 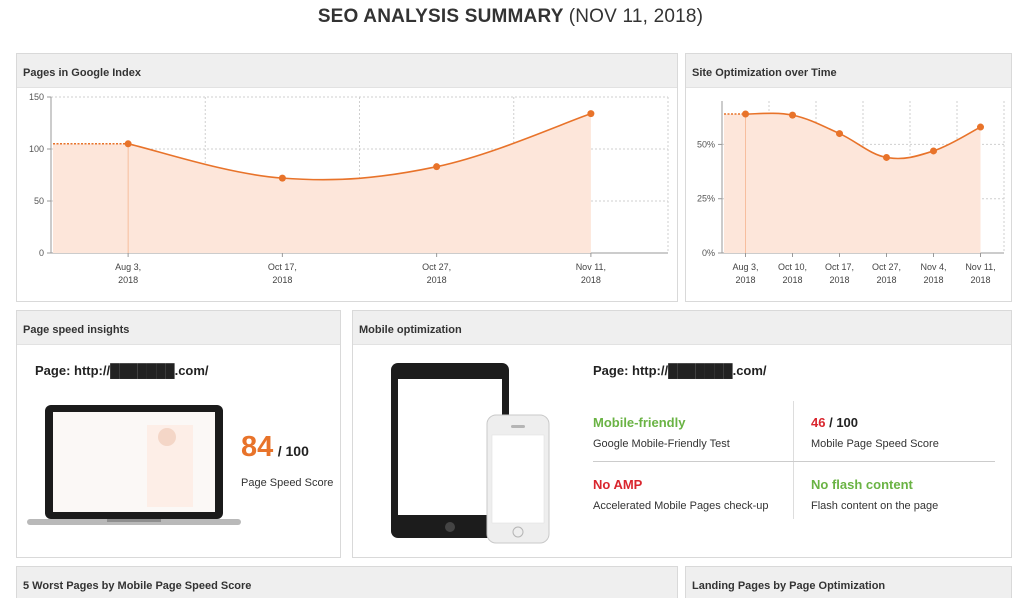 I want to click on site-optimization-ytick-label: 50%, so click(x=706, y=144).